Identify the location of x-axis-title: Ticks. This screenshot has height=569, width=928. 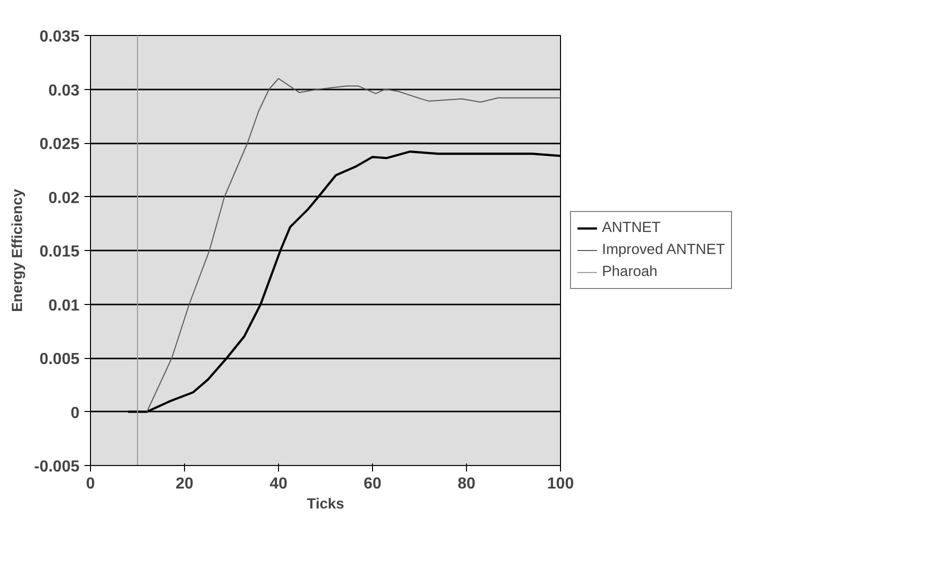
(325, 504).